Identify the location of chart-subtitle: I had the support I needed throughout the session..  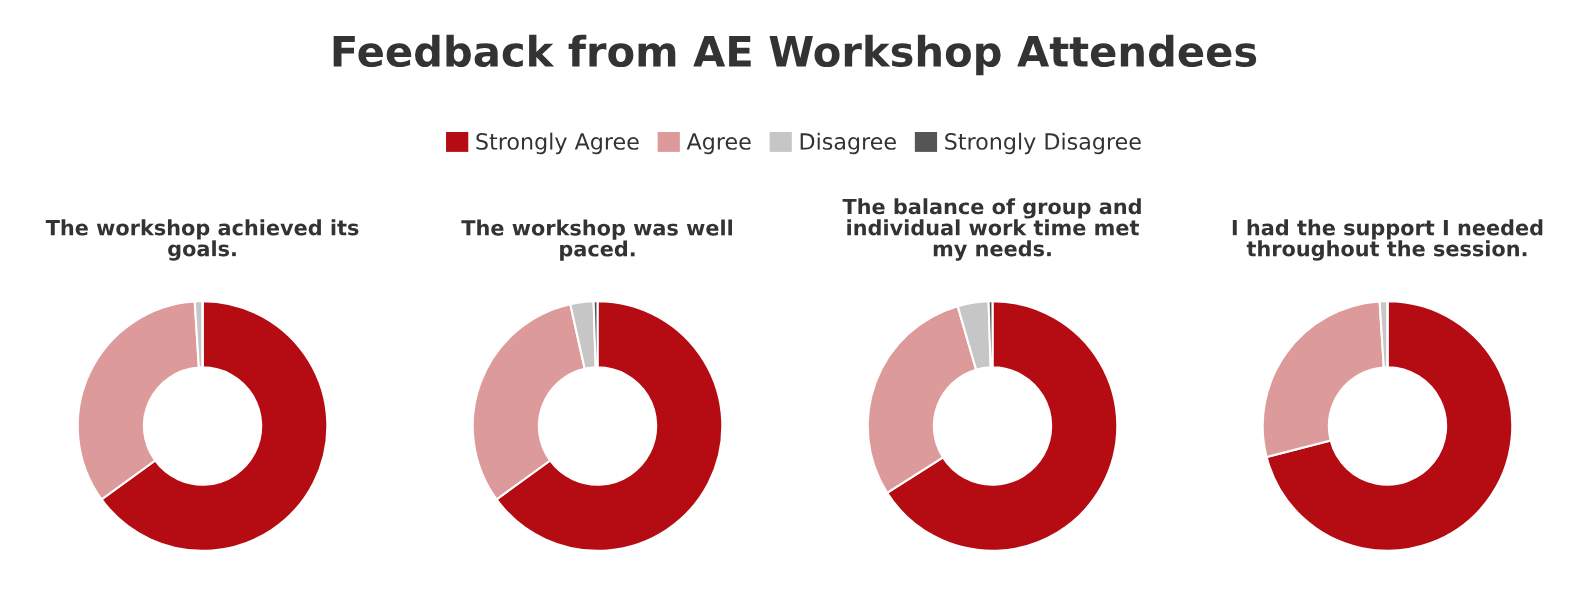
(1387, 240).